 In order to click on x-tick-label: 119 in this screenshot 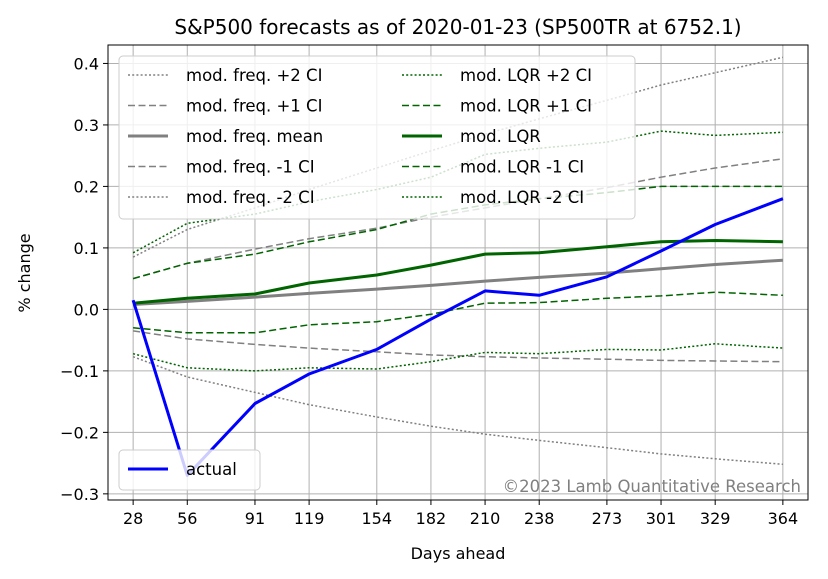, I will do `click(309, 518)`.